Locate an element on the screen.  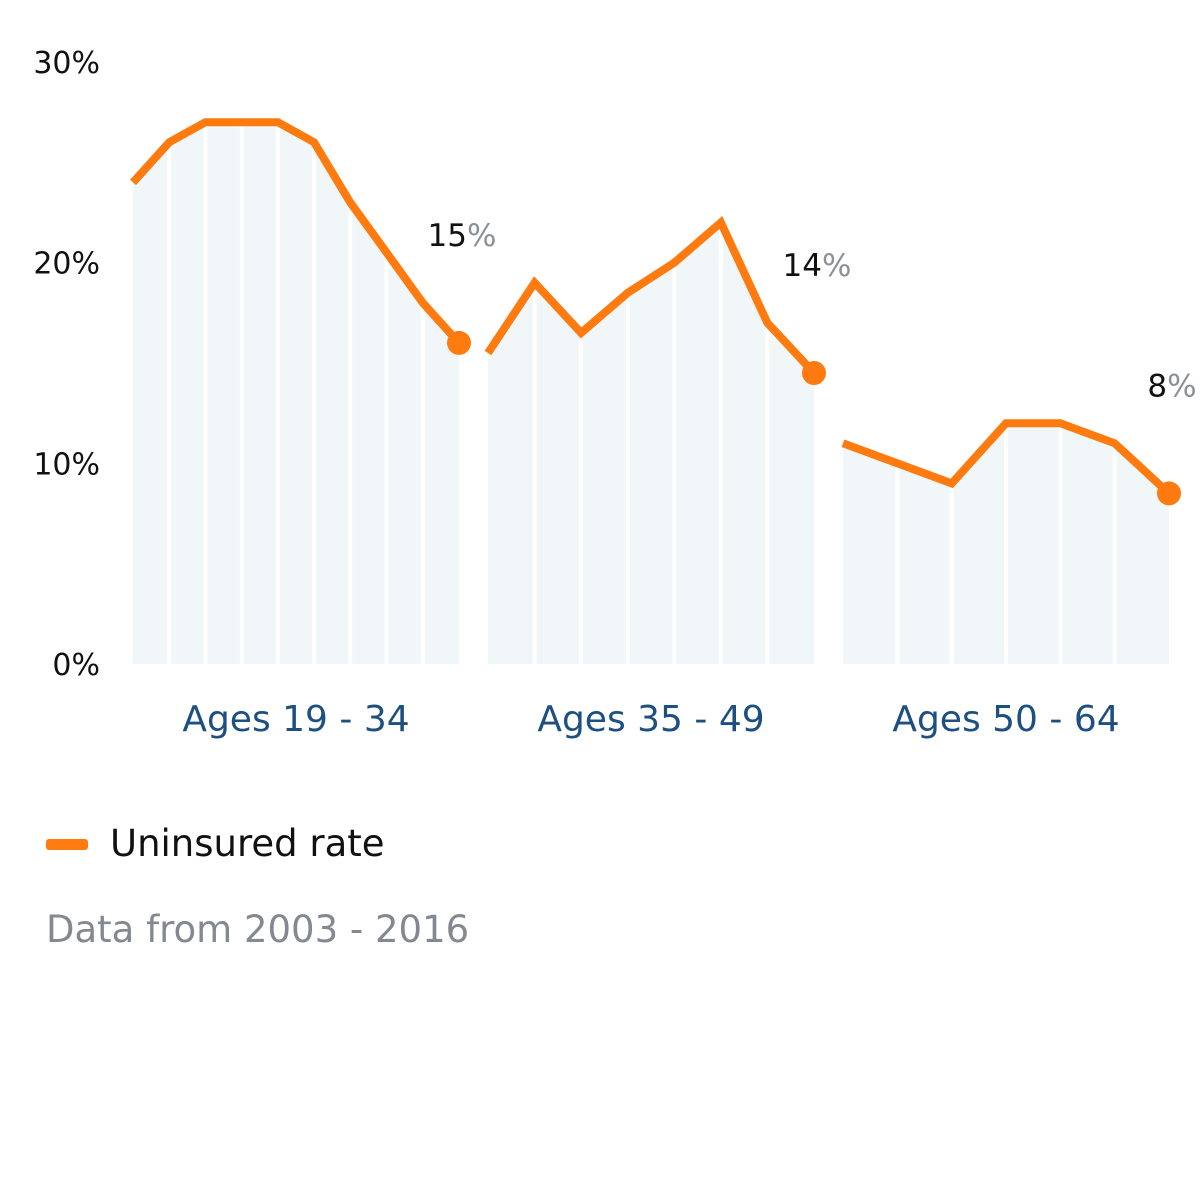
panel: 14% Ages 35 - 49 is located at coordinates (668, 478).